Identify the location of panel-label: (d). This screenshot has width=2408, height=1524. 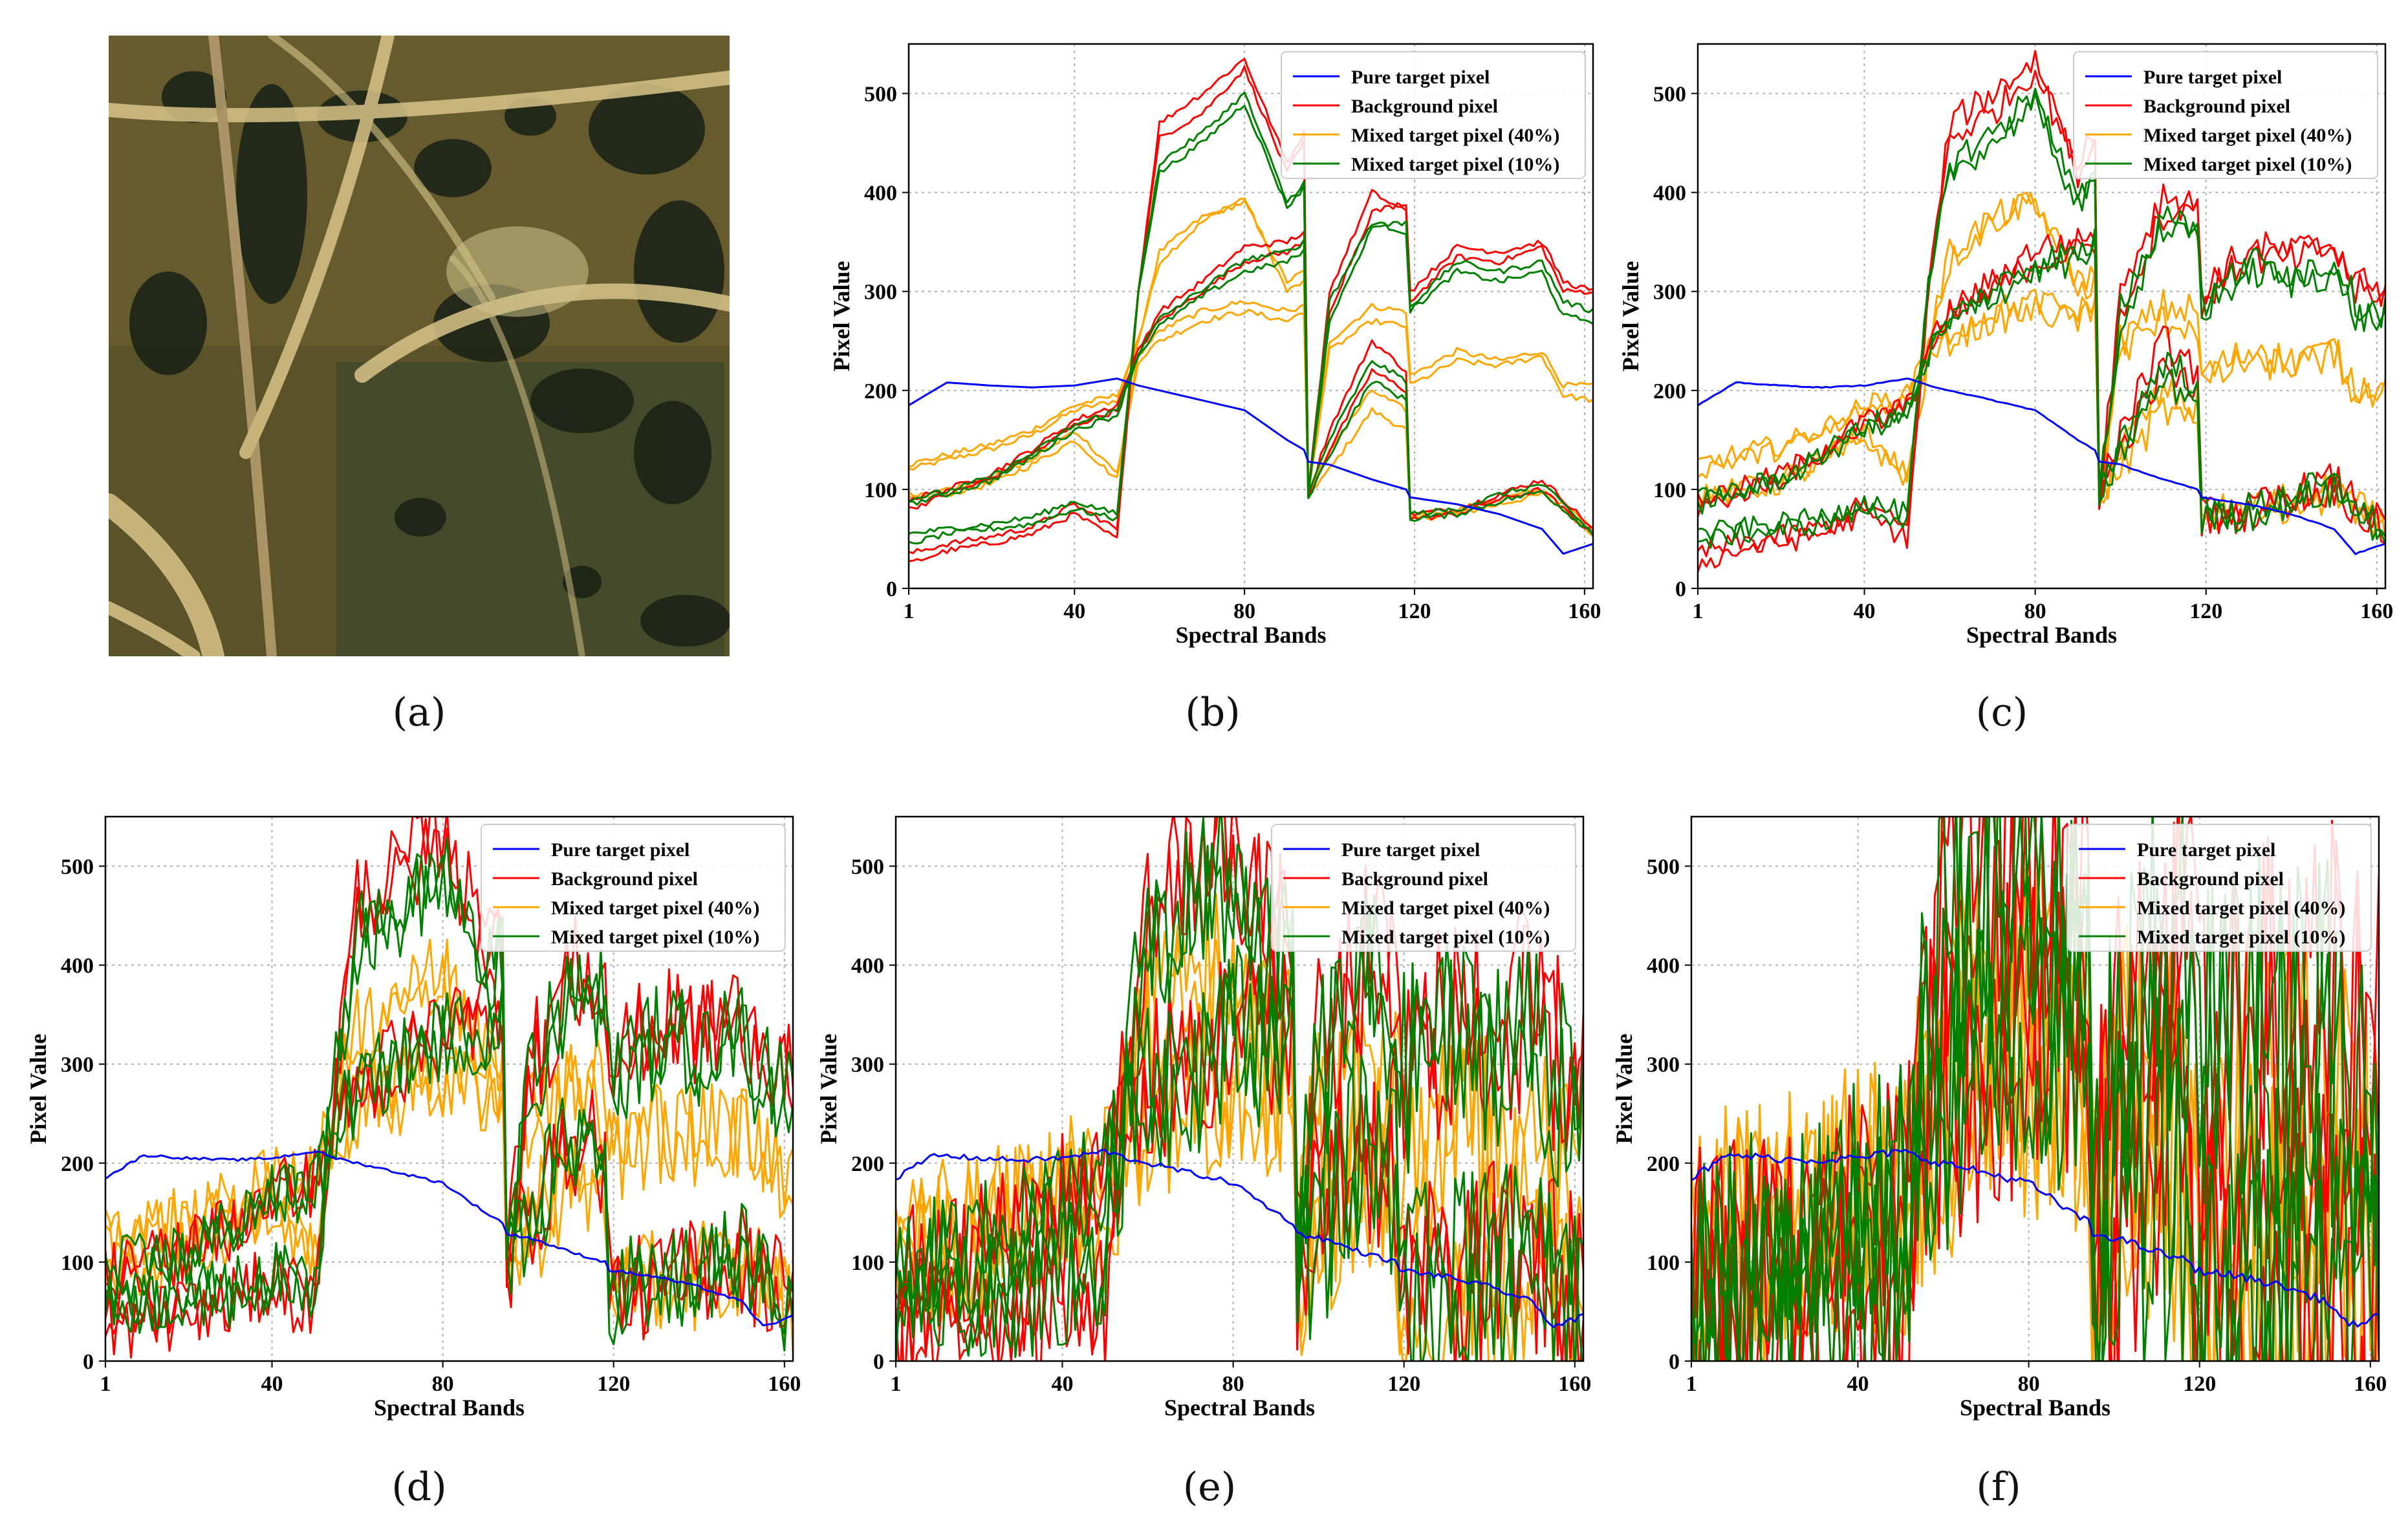
(418, 1488).